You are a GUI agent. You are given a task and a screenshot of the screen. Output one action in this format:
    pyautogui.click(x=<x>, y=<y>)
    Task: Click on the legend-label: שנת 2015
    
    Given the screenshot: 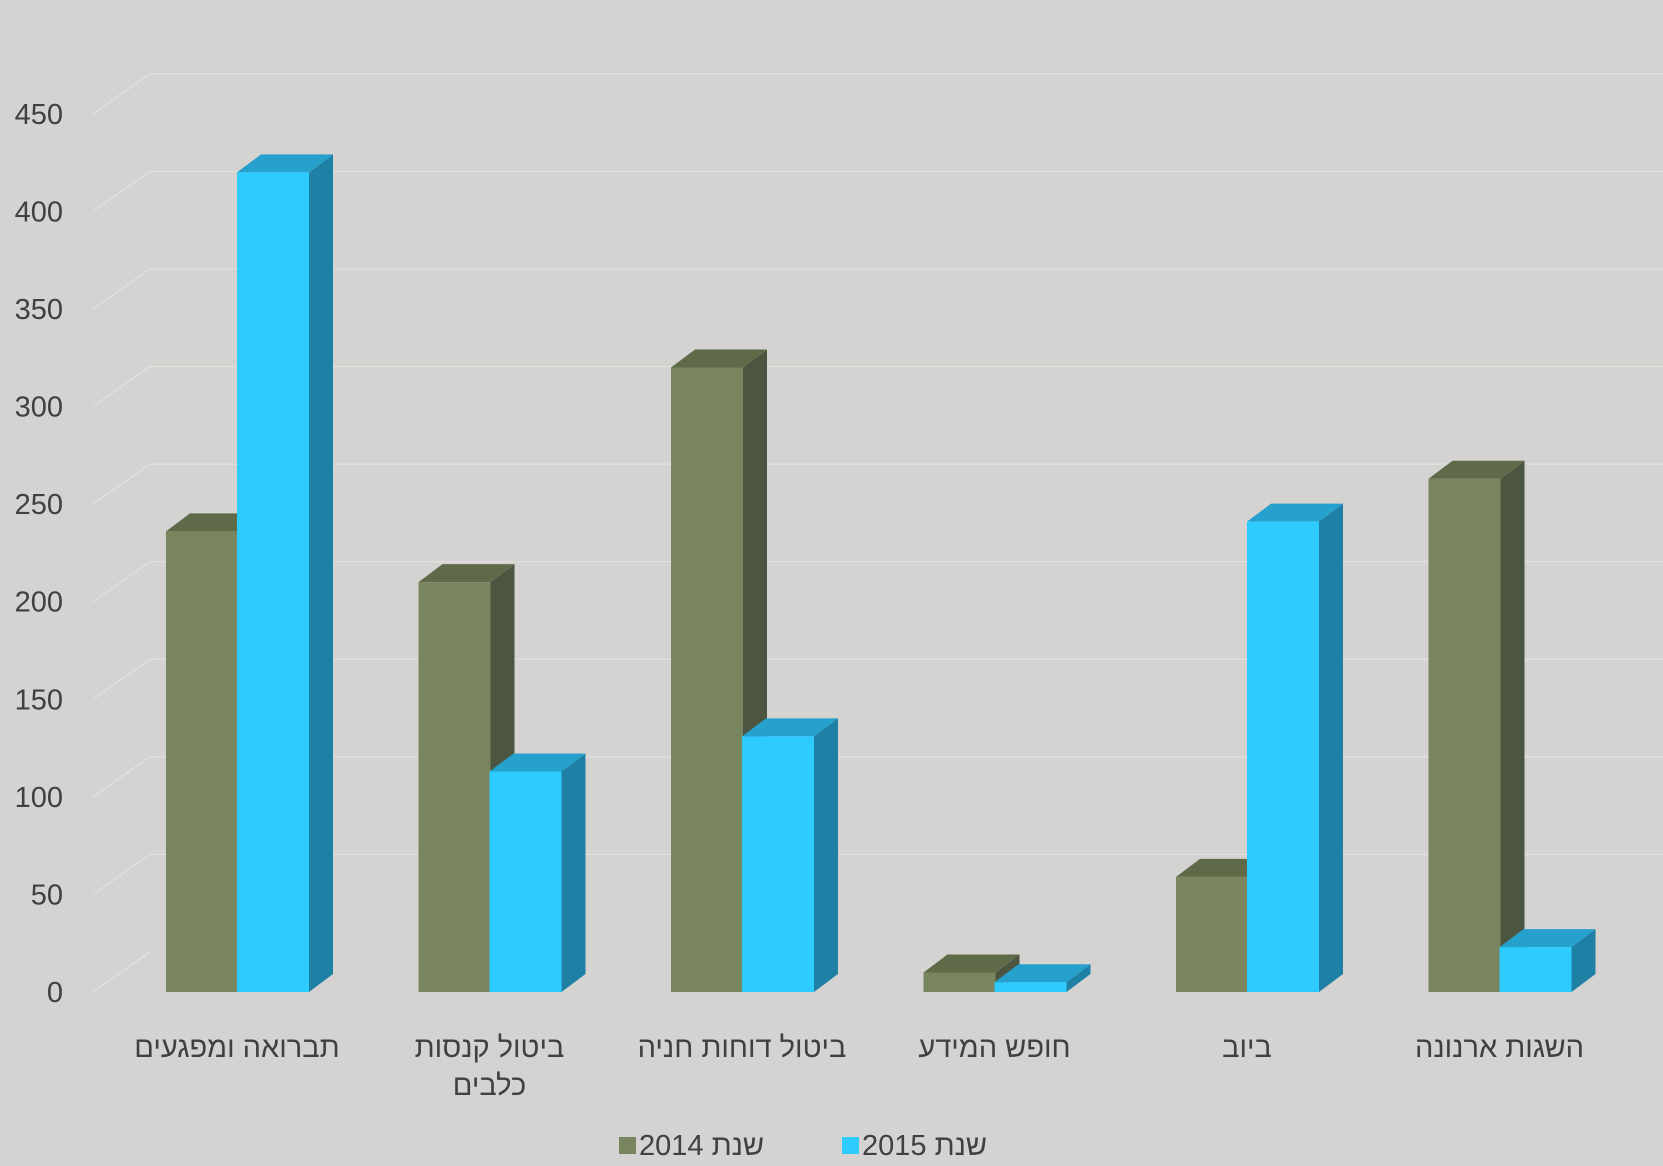 What is the action you would take?
    pyautogui.click(x=924, y=1145)
    